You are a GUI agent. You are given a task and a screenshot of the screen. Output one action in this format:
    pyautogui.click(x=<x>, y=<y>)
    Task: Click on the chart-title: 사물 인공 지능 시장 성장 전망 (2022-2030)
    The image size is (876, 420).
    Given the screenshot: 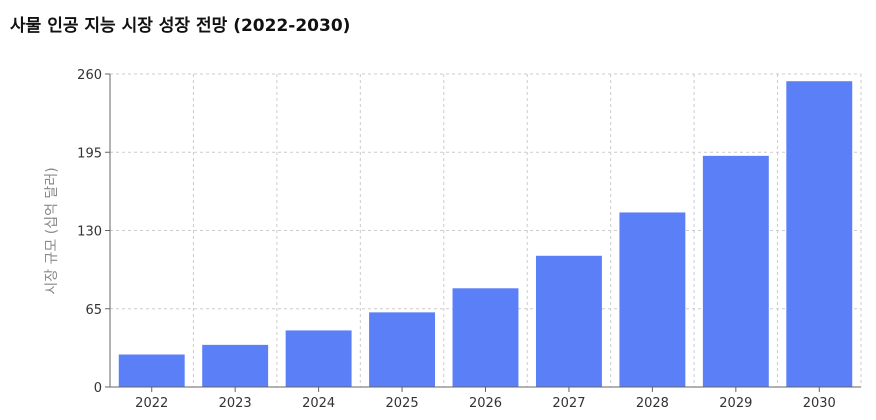 What is the action you would take?
    pyautogui.click(x=180, y=26)
    